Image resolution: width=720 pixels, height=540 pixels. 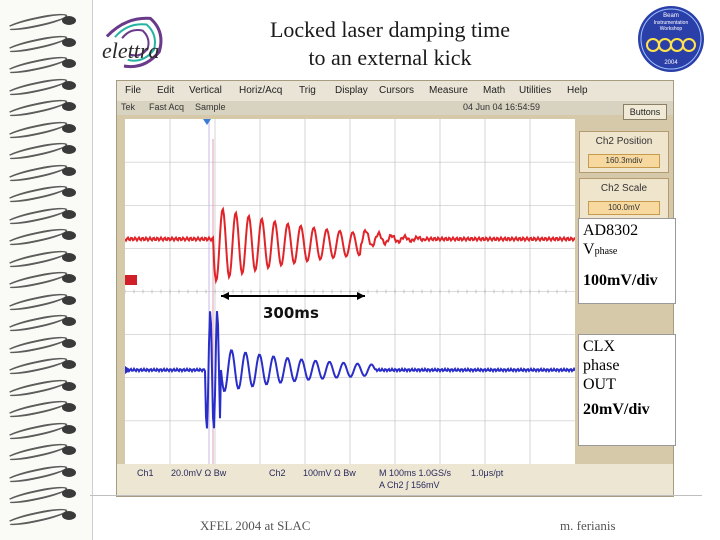 I want to click on clx-line-2: phase, so click(x=601, y=365).